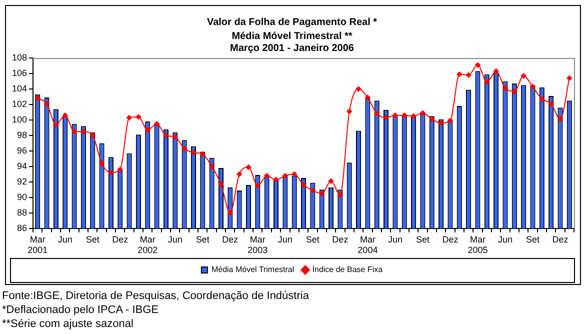 The height and width of the screenshot is (334, 586). I want to click on y-tick-label: 104, so click(20, 88).